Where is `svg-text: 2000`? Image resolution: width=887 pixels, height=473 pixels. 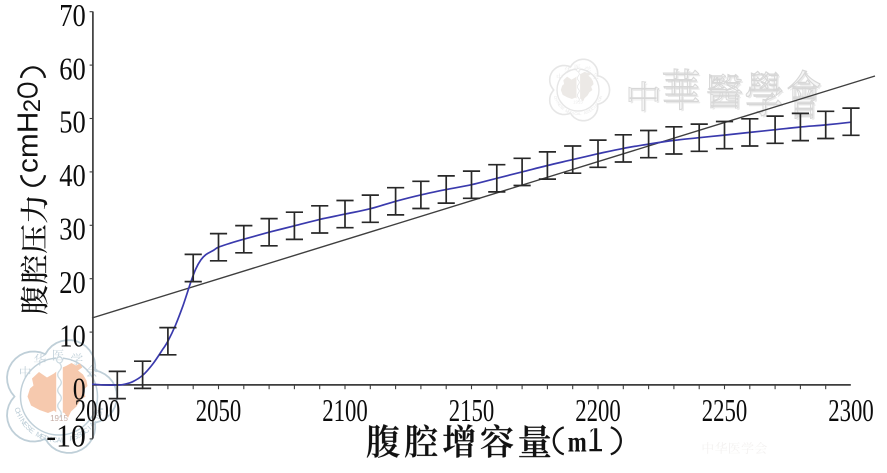
svg-text: 2000 is located at coordinates (98, 410).